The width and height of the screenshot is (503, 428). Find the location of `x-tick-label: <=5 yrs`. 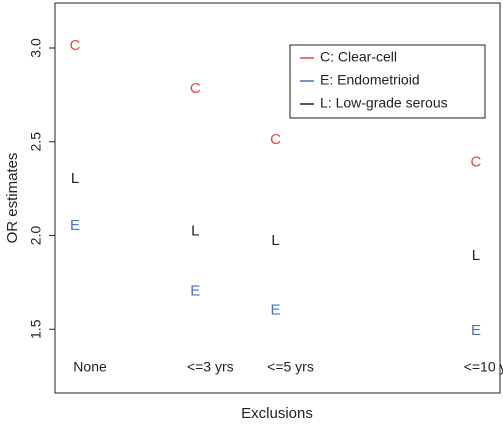

x-tick-label: <=5 yrs is located at coordinates (290, 367).